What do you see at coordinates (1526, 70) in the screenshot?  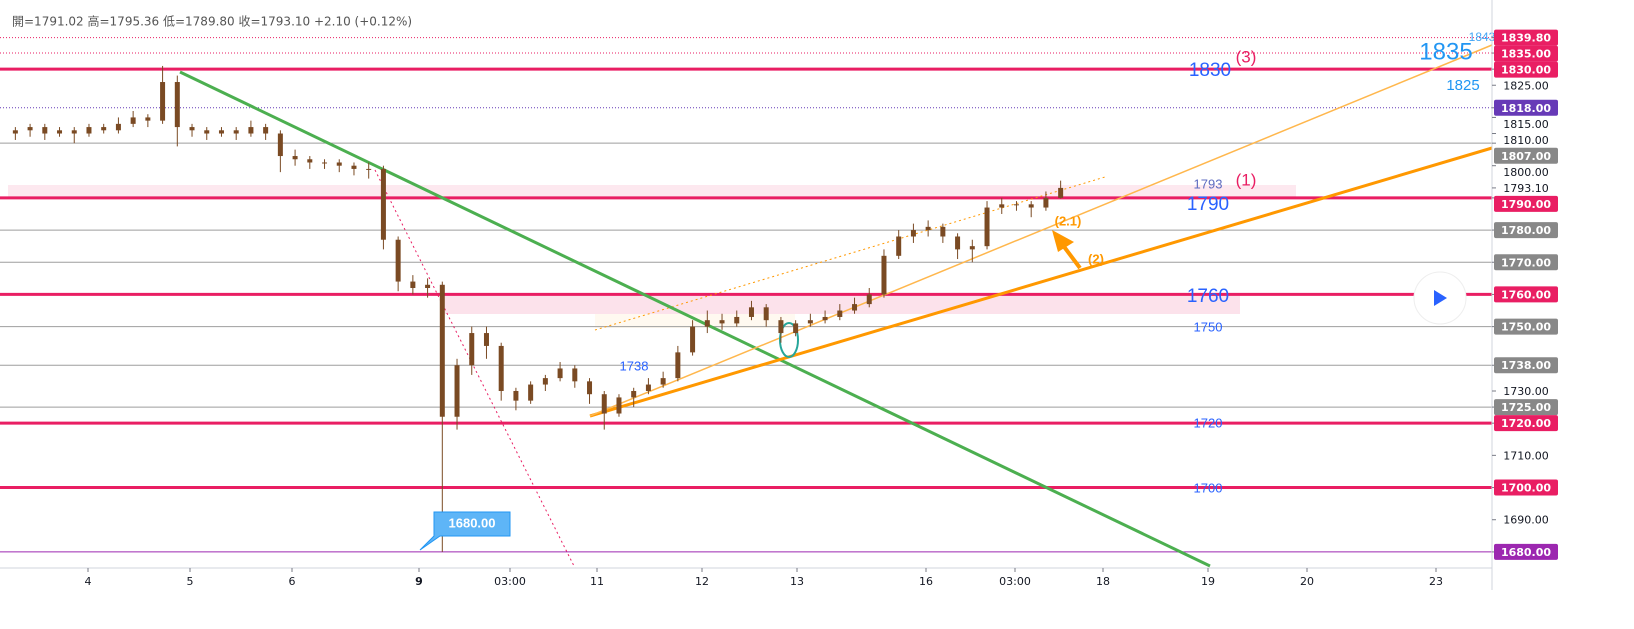 I see `price-label: 1830.00` at bounding box center [1526, 70].